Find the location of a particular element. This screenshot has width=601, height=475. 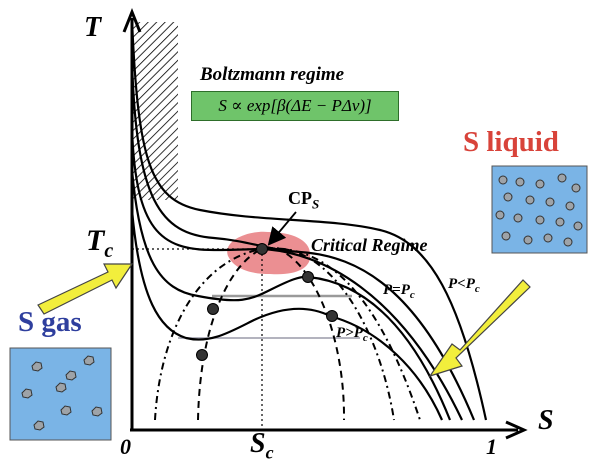

curve-points is located at coordinates (267, 302).